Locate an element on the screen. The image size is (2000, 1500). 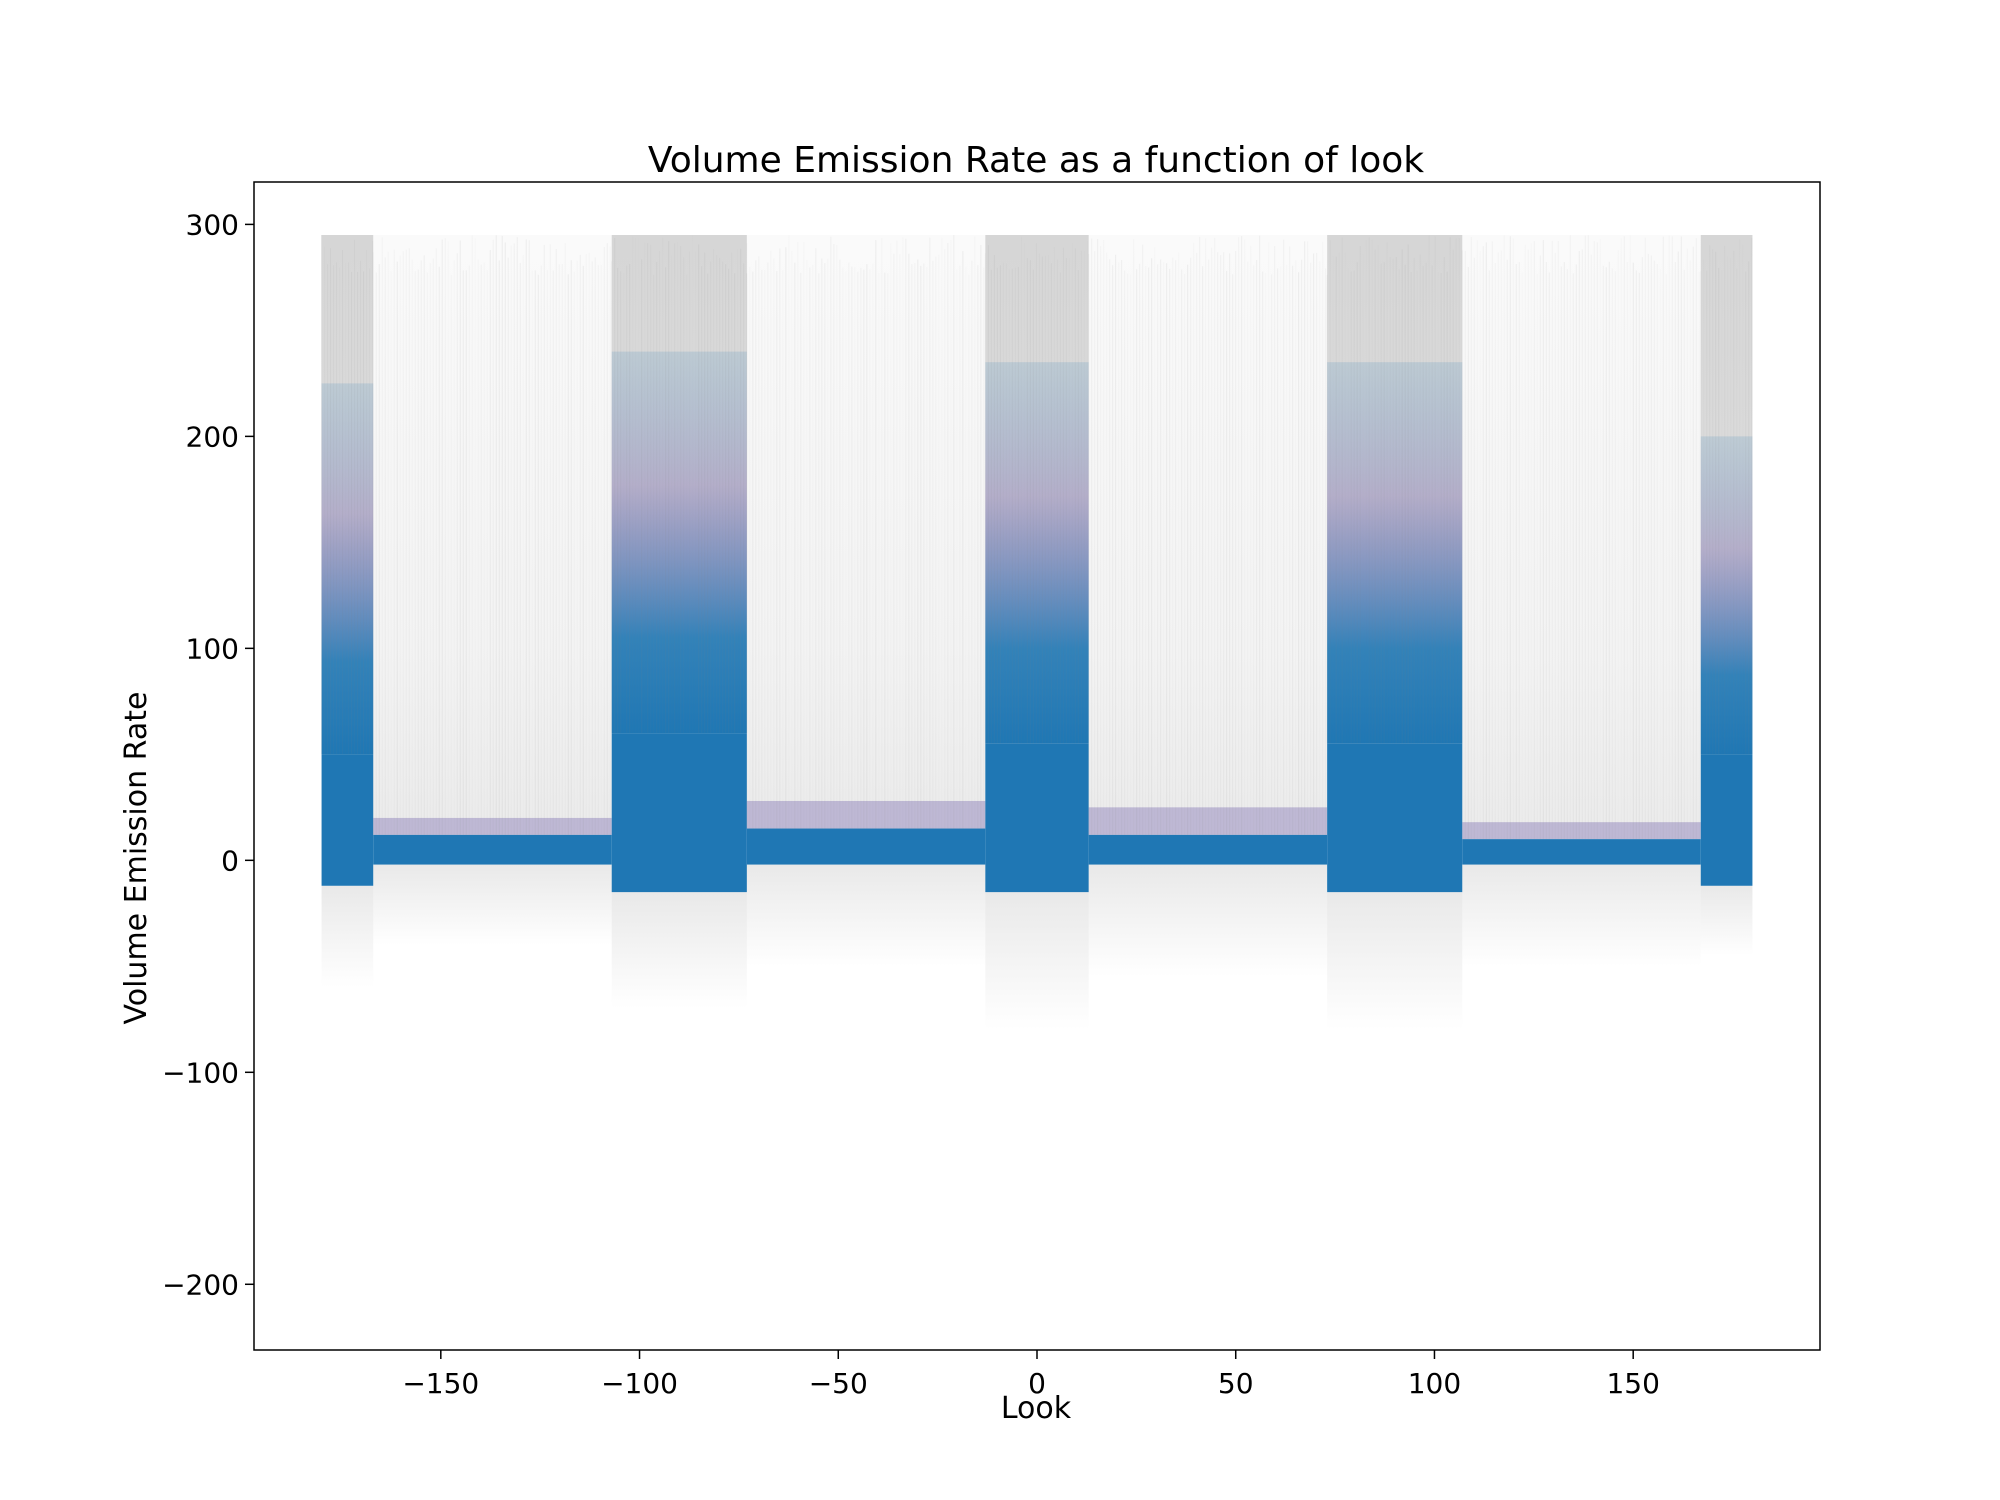
y-tick-label: 0 is located at coordinates (230, 860).